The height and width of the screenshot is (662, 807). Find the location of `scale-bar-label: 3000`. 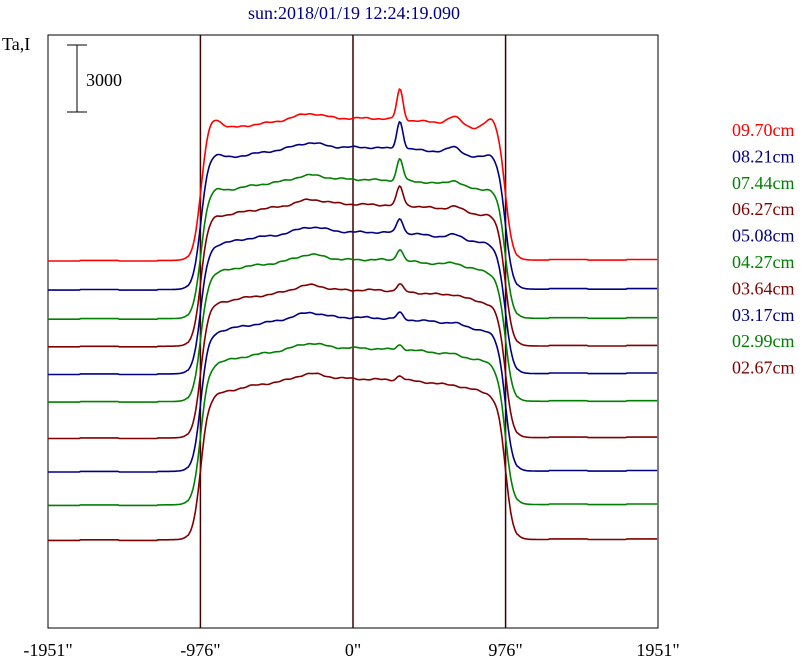

scale-bar-label: 3000 is located at coordinates (104, 80).